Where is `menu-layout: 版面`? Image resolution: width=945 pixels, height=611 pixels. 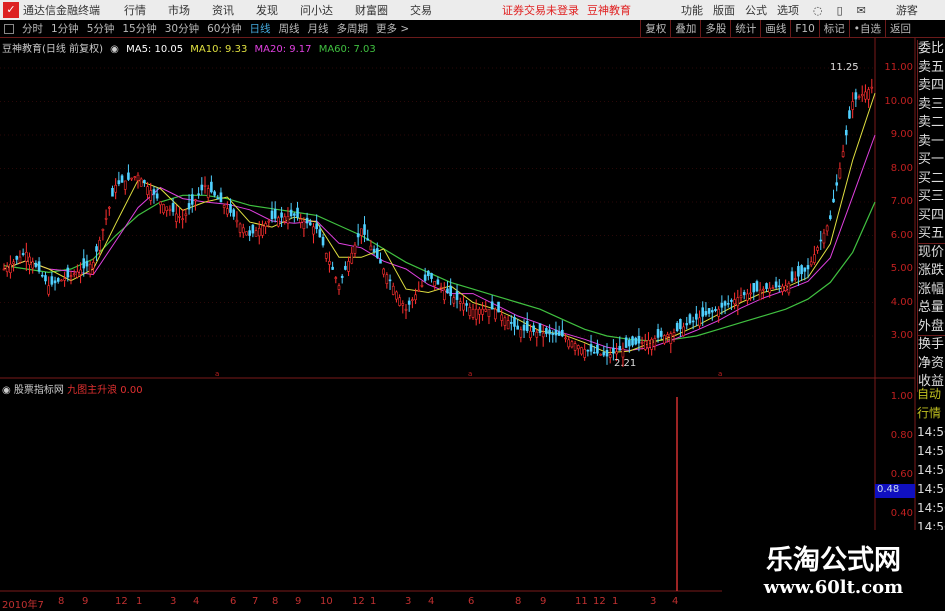 menu-layout: 版面 is located at coordinates (724, 10).